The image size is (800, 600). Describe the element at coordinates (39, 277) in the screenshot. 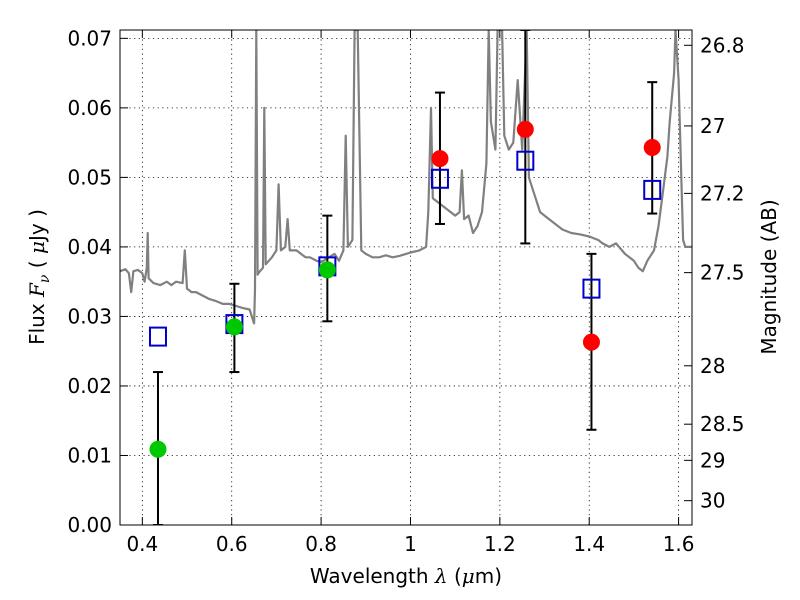

I see `y-axis-title: Flux Fν ( μJy )` at that location.